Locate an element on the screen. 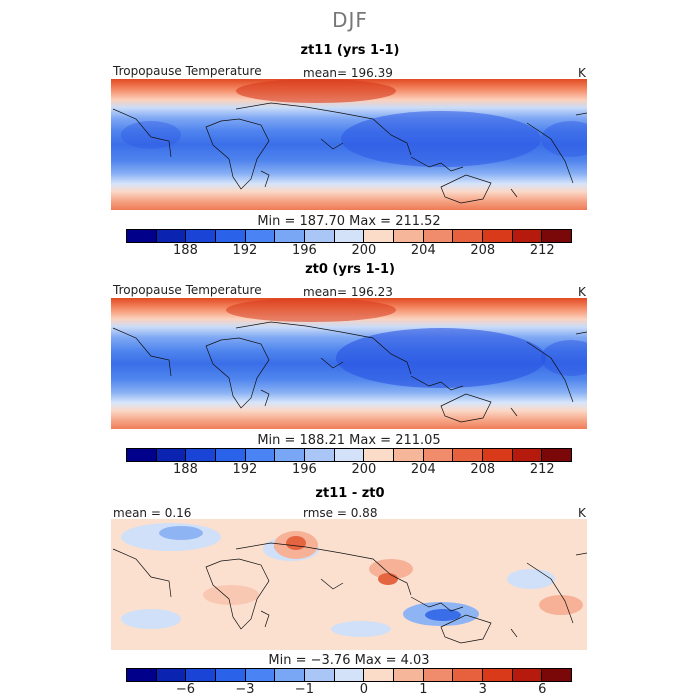  panel-title-zt11: zt11 (yrs 1-1) is located at coordinates (350, 50).